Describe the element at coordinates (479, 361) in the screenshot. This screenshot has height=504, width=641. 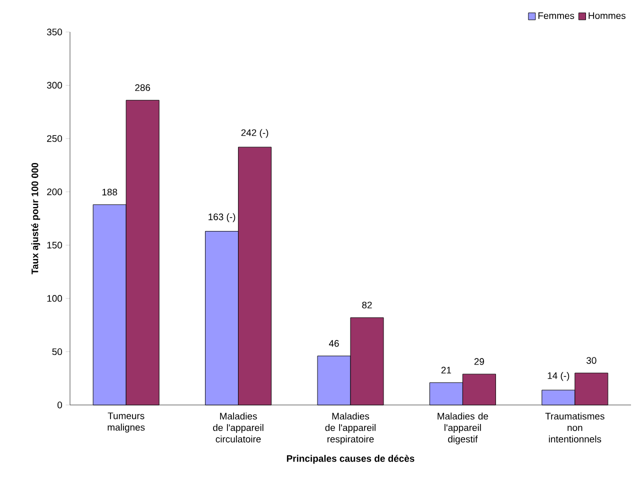
I see `data-label: 29` at that location.